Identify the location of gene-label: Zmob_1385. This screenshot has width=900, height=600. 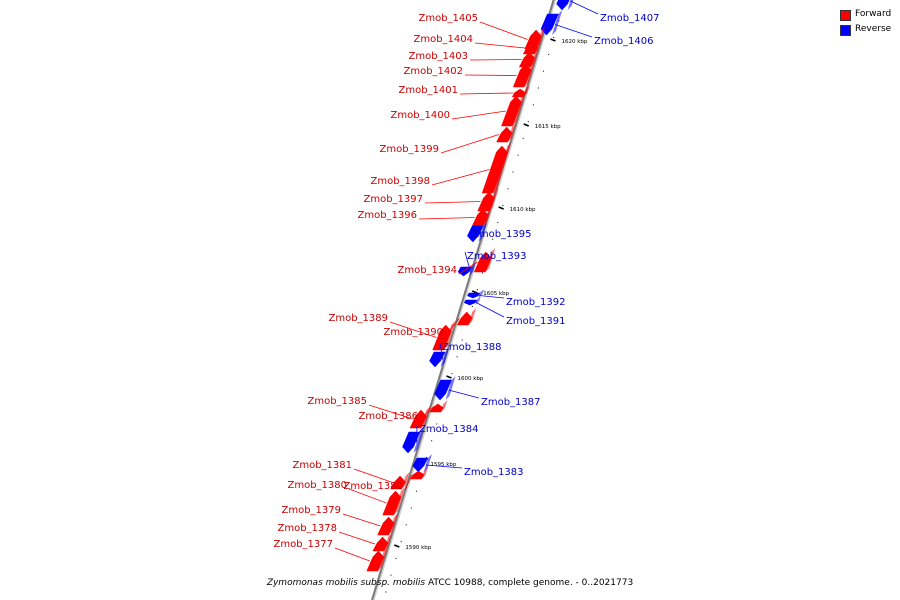
(337, 401).